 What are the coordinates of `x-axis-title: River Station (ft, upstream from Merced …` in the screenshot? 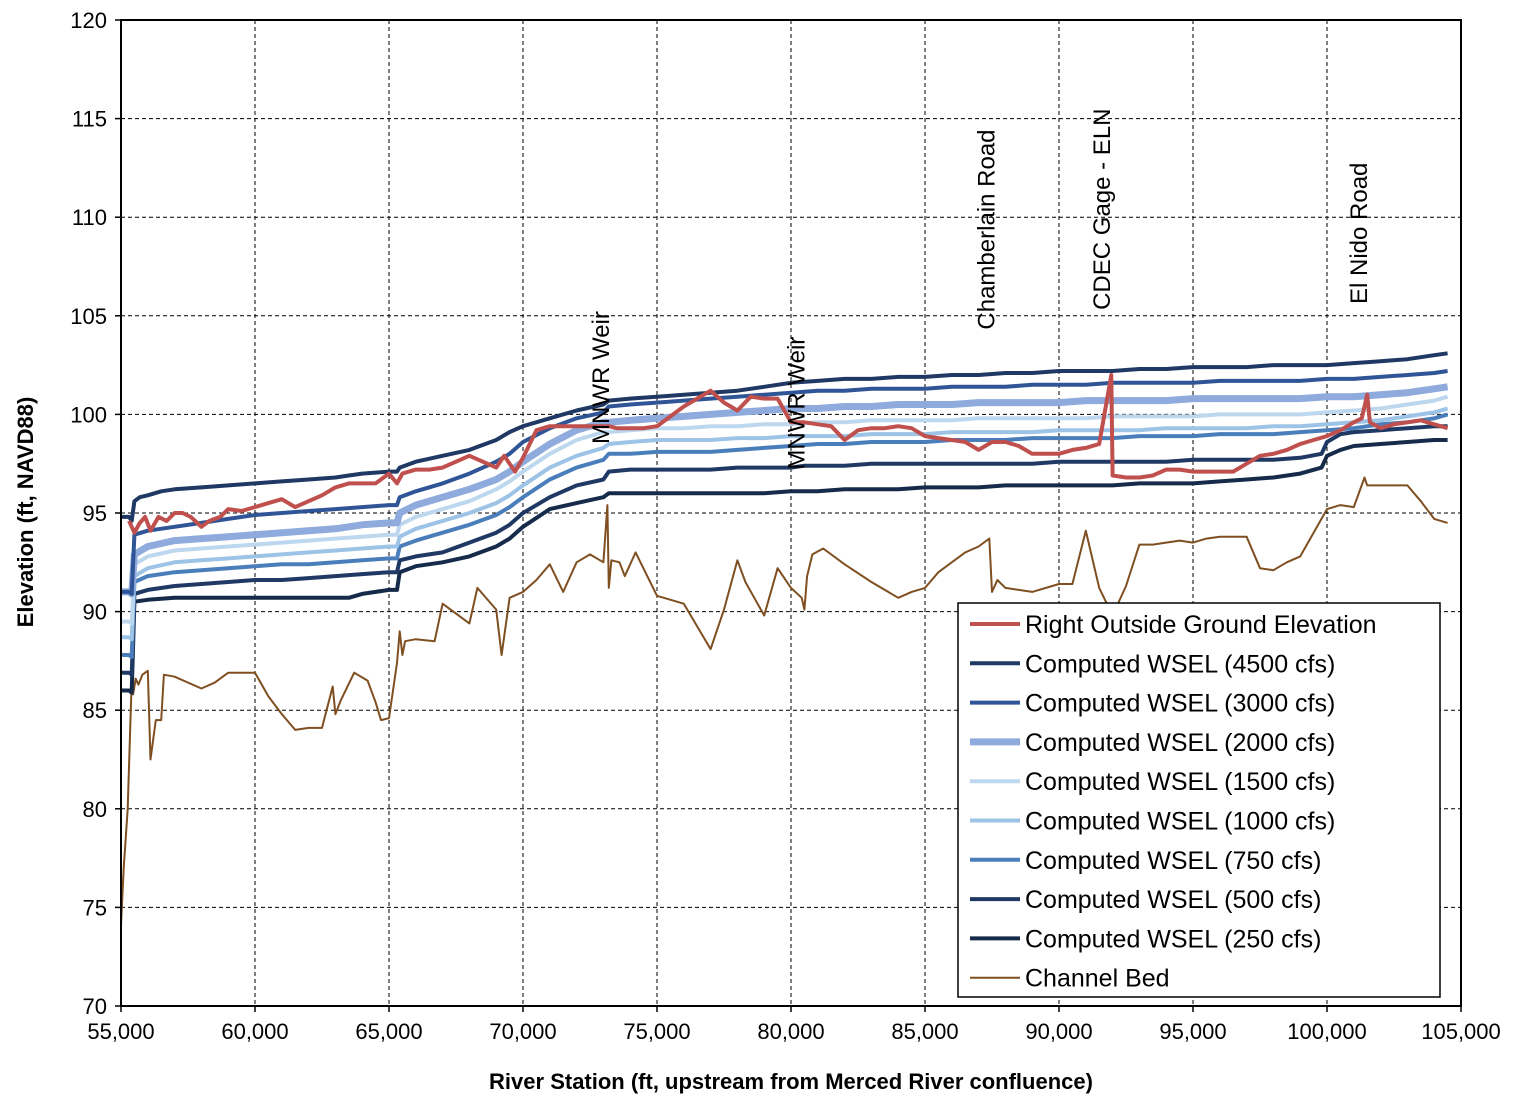 It's located at (791, 1081).